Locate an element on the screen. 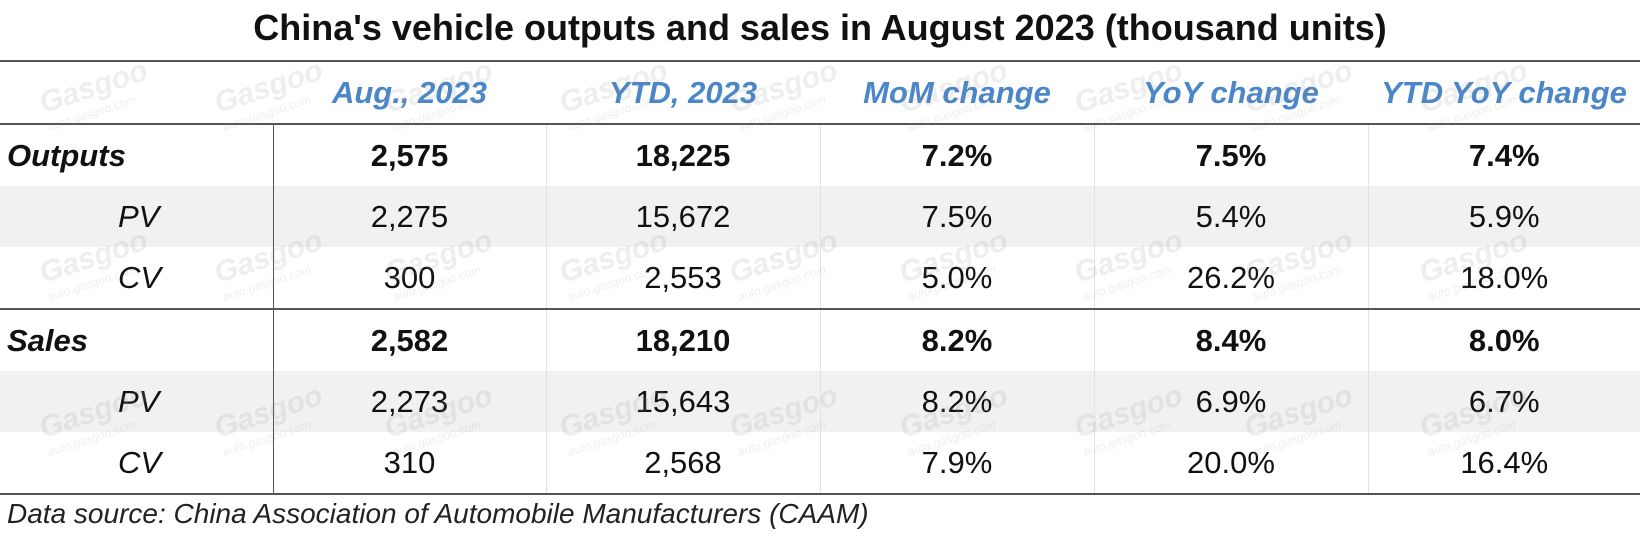  table-cell: 26.2% is located at coordinates (1230, 278).